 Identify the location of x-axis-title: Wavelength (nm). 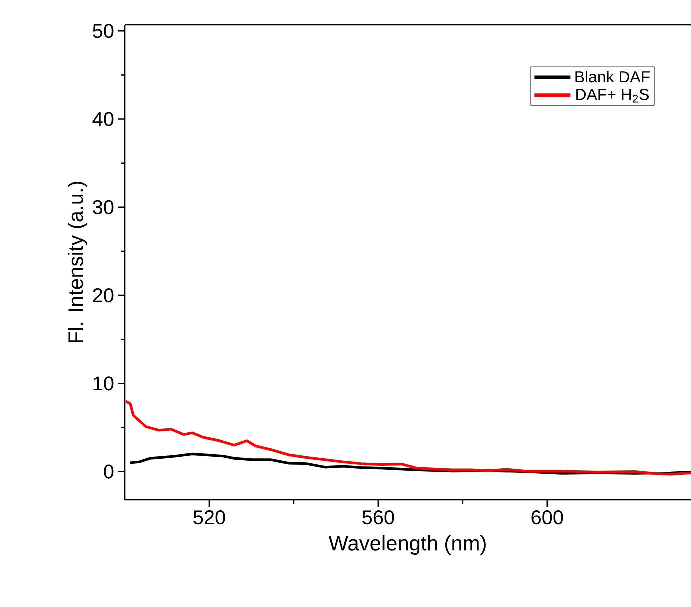
(407, 545).